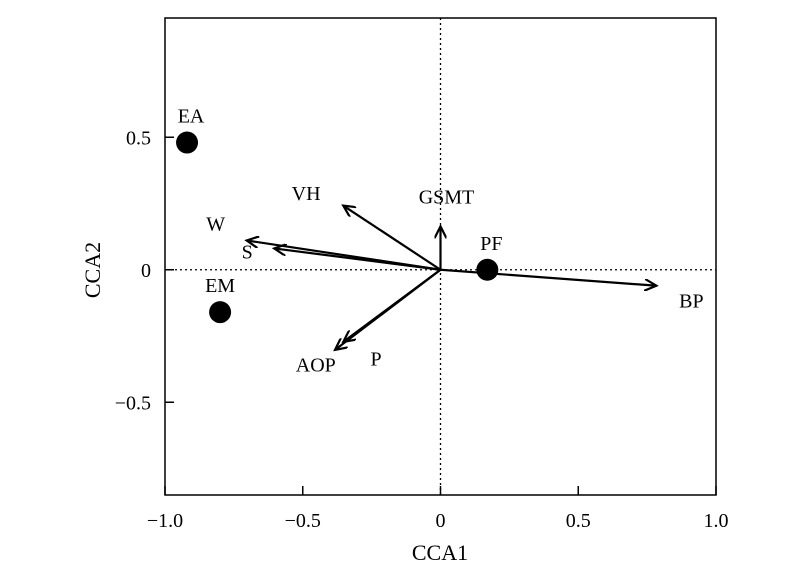 The width and height of the screenshot is (800, 584). Describe the element at coordinates (215, 225) in the screenshot. I see `vector-label-w: W` at that location.